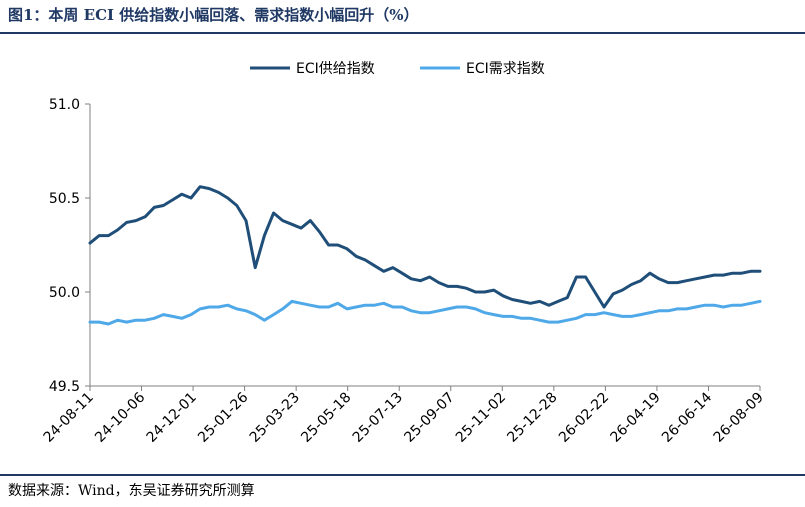 The width and height of the screenshot is (805, 507). Describe the element at coordinates (378, 418) in the screenshot. I see `x-tick-label: 25-07-13` at that location.